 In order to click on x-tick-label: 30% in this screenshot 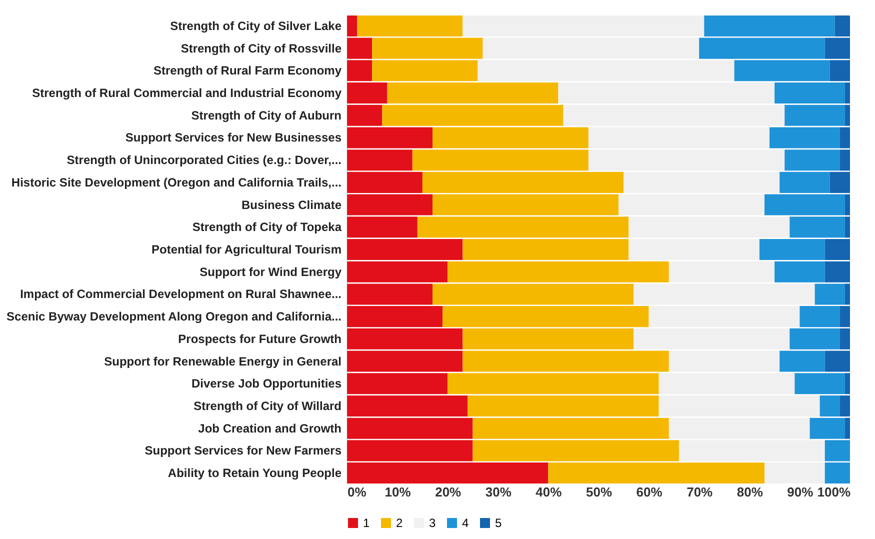, I will do `click(498, 492)`.